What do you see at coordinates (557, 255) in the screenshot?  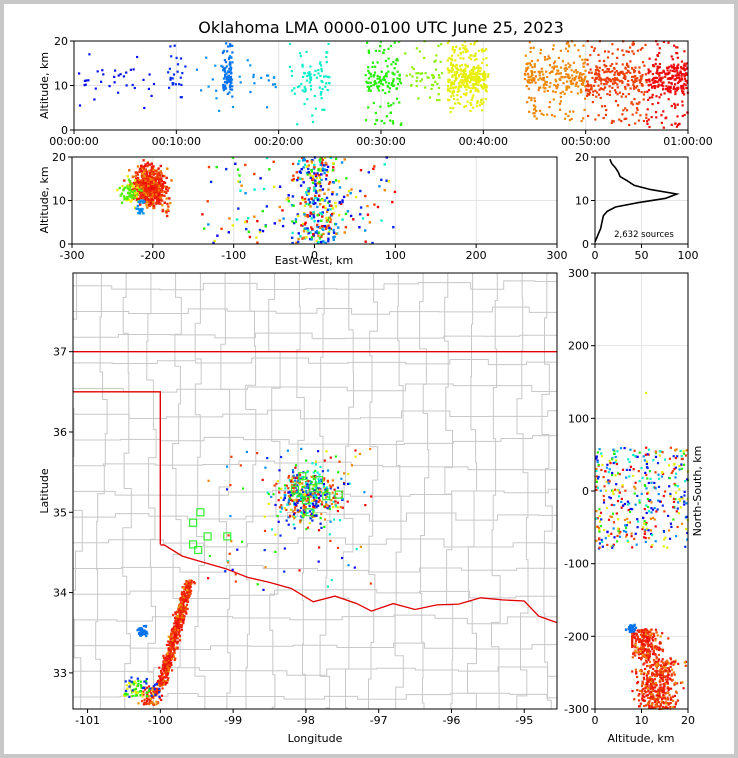 I see `eastwest-tick-label: 300` at bounding box center [557, 255].